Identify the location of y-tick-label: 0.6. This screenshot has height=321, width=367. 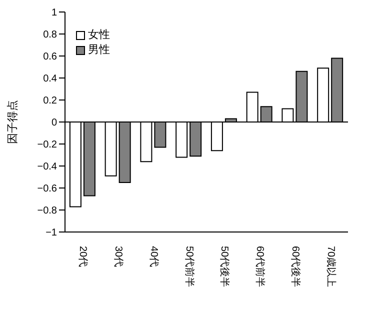
(50, 57).